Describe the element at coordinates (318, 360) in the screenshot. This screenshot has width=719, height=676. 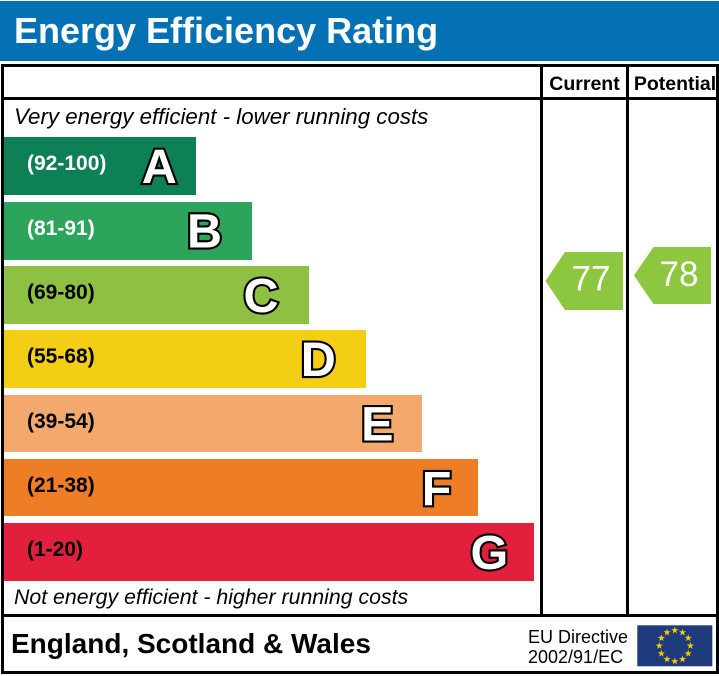
I see `svg-text: D` at that location.